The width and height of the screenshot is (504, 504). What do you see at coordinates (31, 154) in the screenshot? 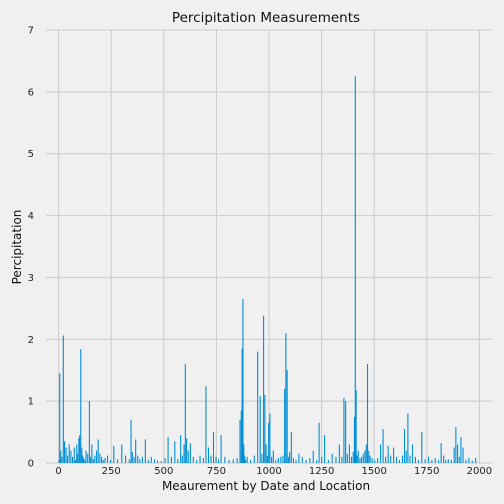
I see `y-tick-label: 5` at bounding box center [31, 154].